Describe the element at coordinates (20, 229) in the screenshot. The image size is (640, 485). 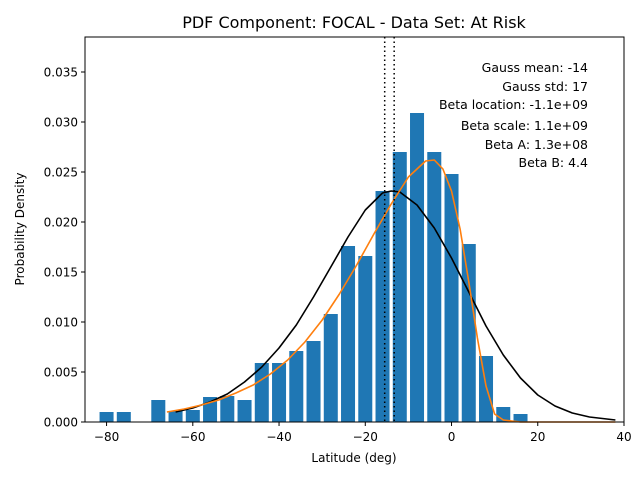
I see `y-axis-label: Probability Density` at that location.